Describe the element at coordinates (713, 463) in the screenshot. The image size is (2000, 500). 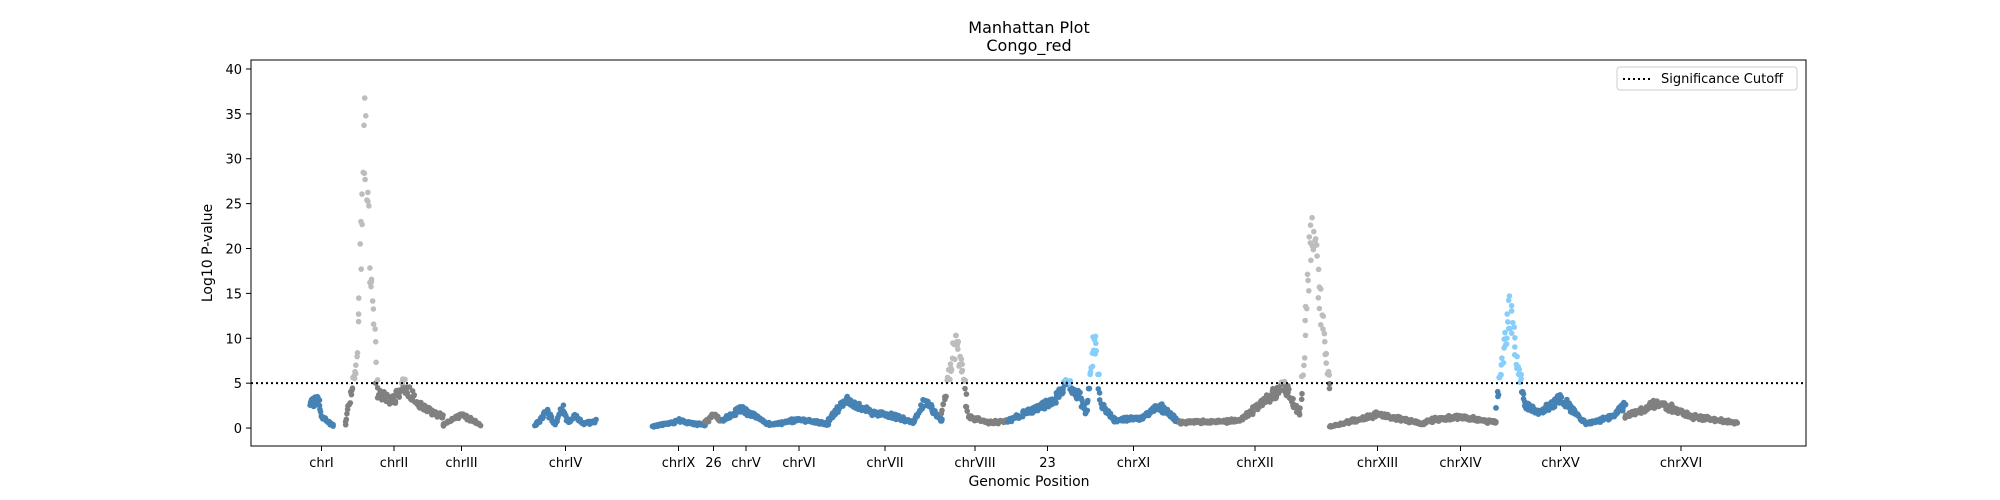
I see `x-tick-label: 26` at that location.